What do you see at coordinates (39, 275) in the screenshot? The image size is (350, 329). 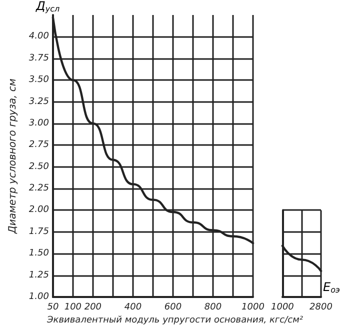 I see `y-tick-label: 1.25` at bounding box center [39, 275].